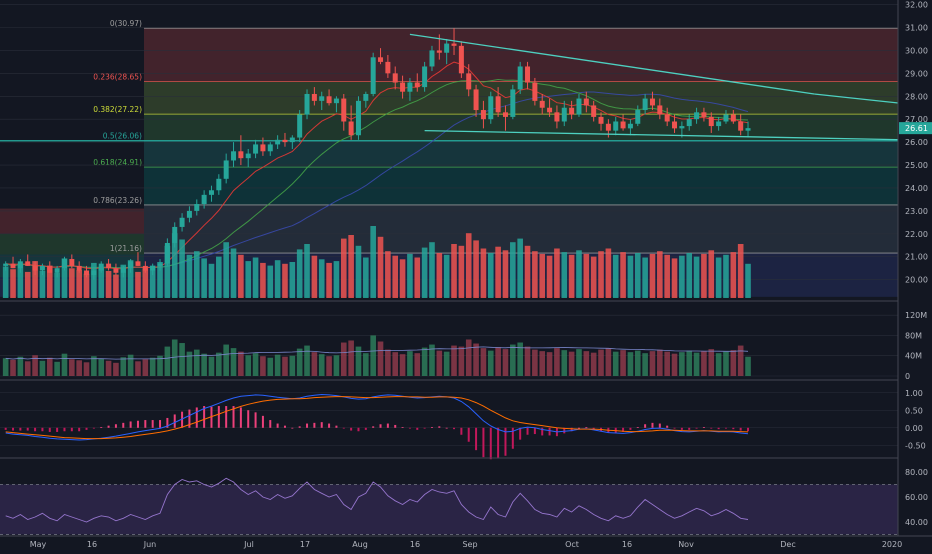  What do you see at coordinates (117, 162) in the screenshot?
I see `fib-label: 0.618(24.91)` at bounding box center [117, 162].